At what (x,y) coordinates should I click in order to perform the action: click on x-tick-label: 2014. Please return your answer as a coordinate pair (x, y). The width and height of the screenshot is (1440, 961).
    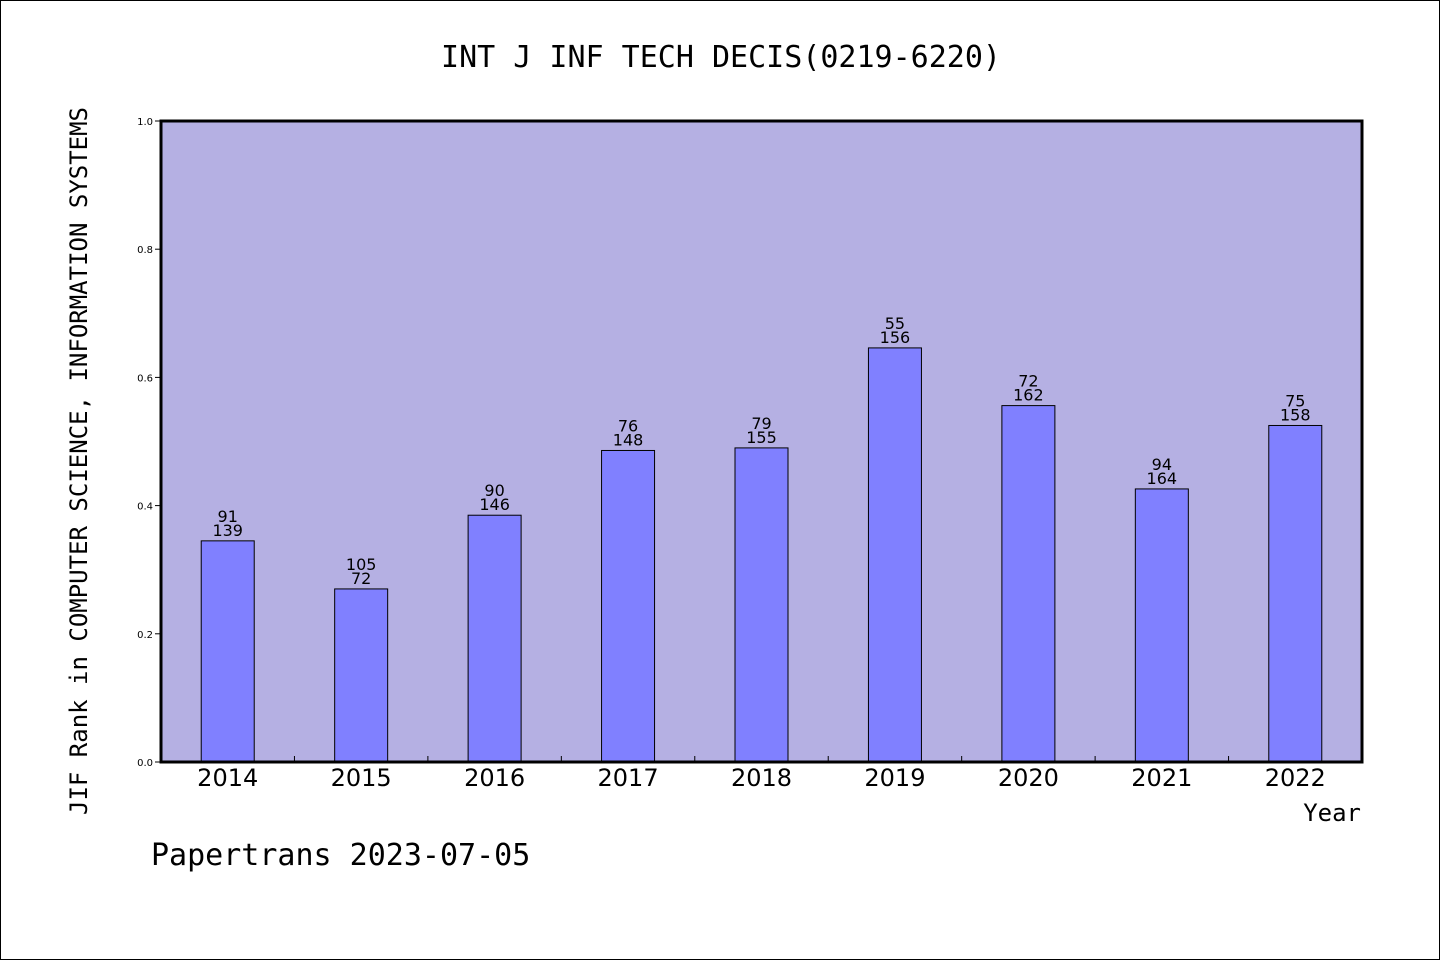
    Looking at the image, I should click on (227, 778).